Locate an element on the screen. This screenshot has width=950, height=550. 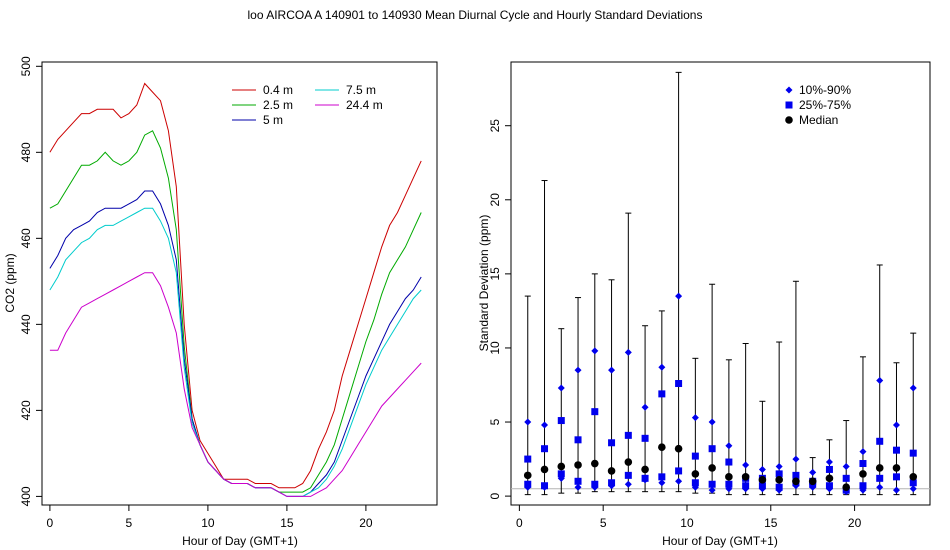
left-y-axis-label: CO2 (ppm) is located at coordinates (10, 282).